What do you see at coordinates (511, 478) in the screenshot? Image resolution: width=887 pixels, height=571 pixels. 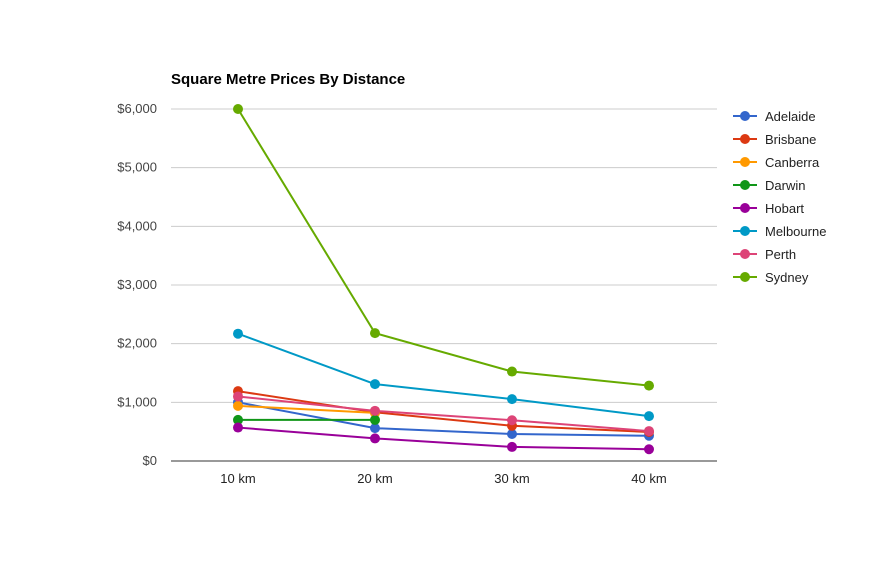 I see `x-tick-label: 30 km` at bounding box center [511, 478].